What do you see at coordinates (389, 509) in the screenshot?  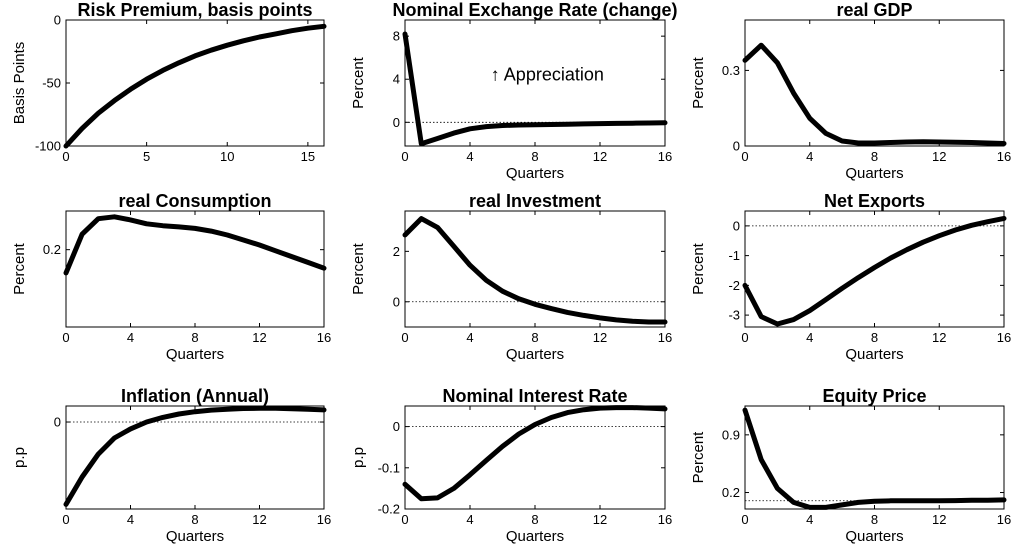 I see `y-tick-label: -0.2` at bounding box center [389, 509].